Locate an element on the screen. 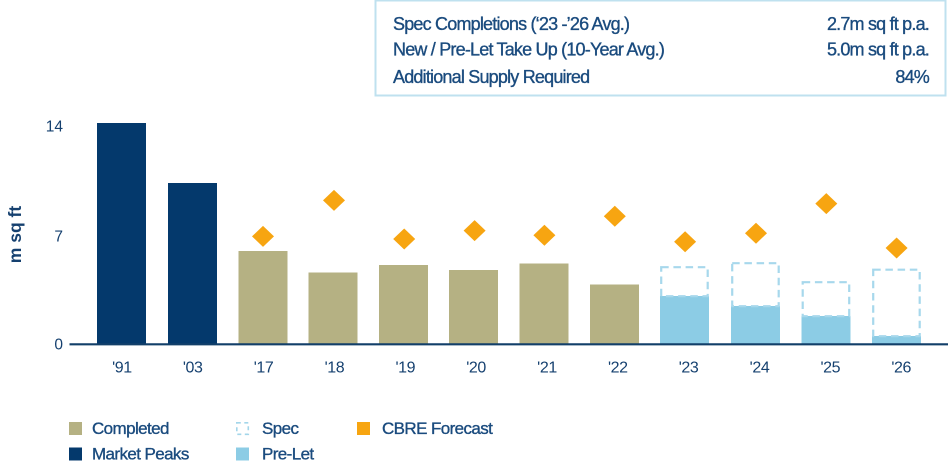  svg-text: CBRE Forecast is located at coordinates (437, 428).